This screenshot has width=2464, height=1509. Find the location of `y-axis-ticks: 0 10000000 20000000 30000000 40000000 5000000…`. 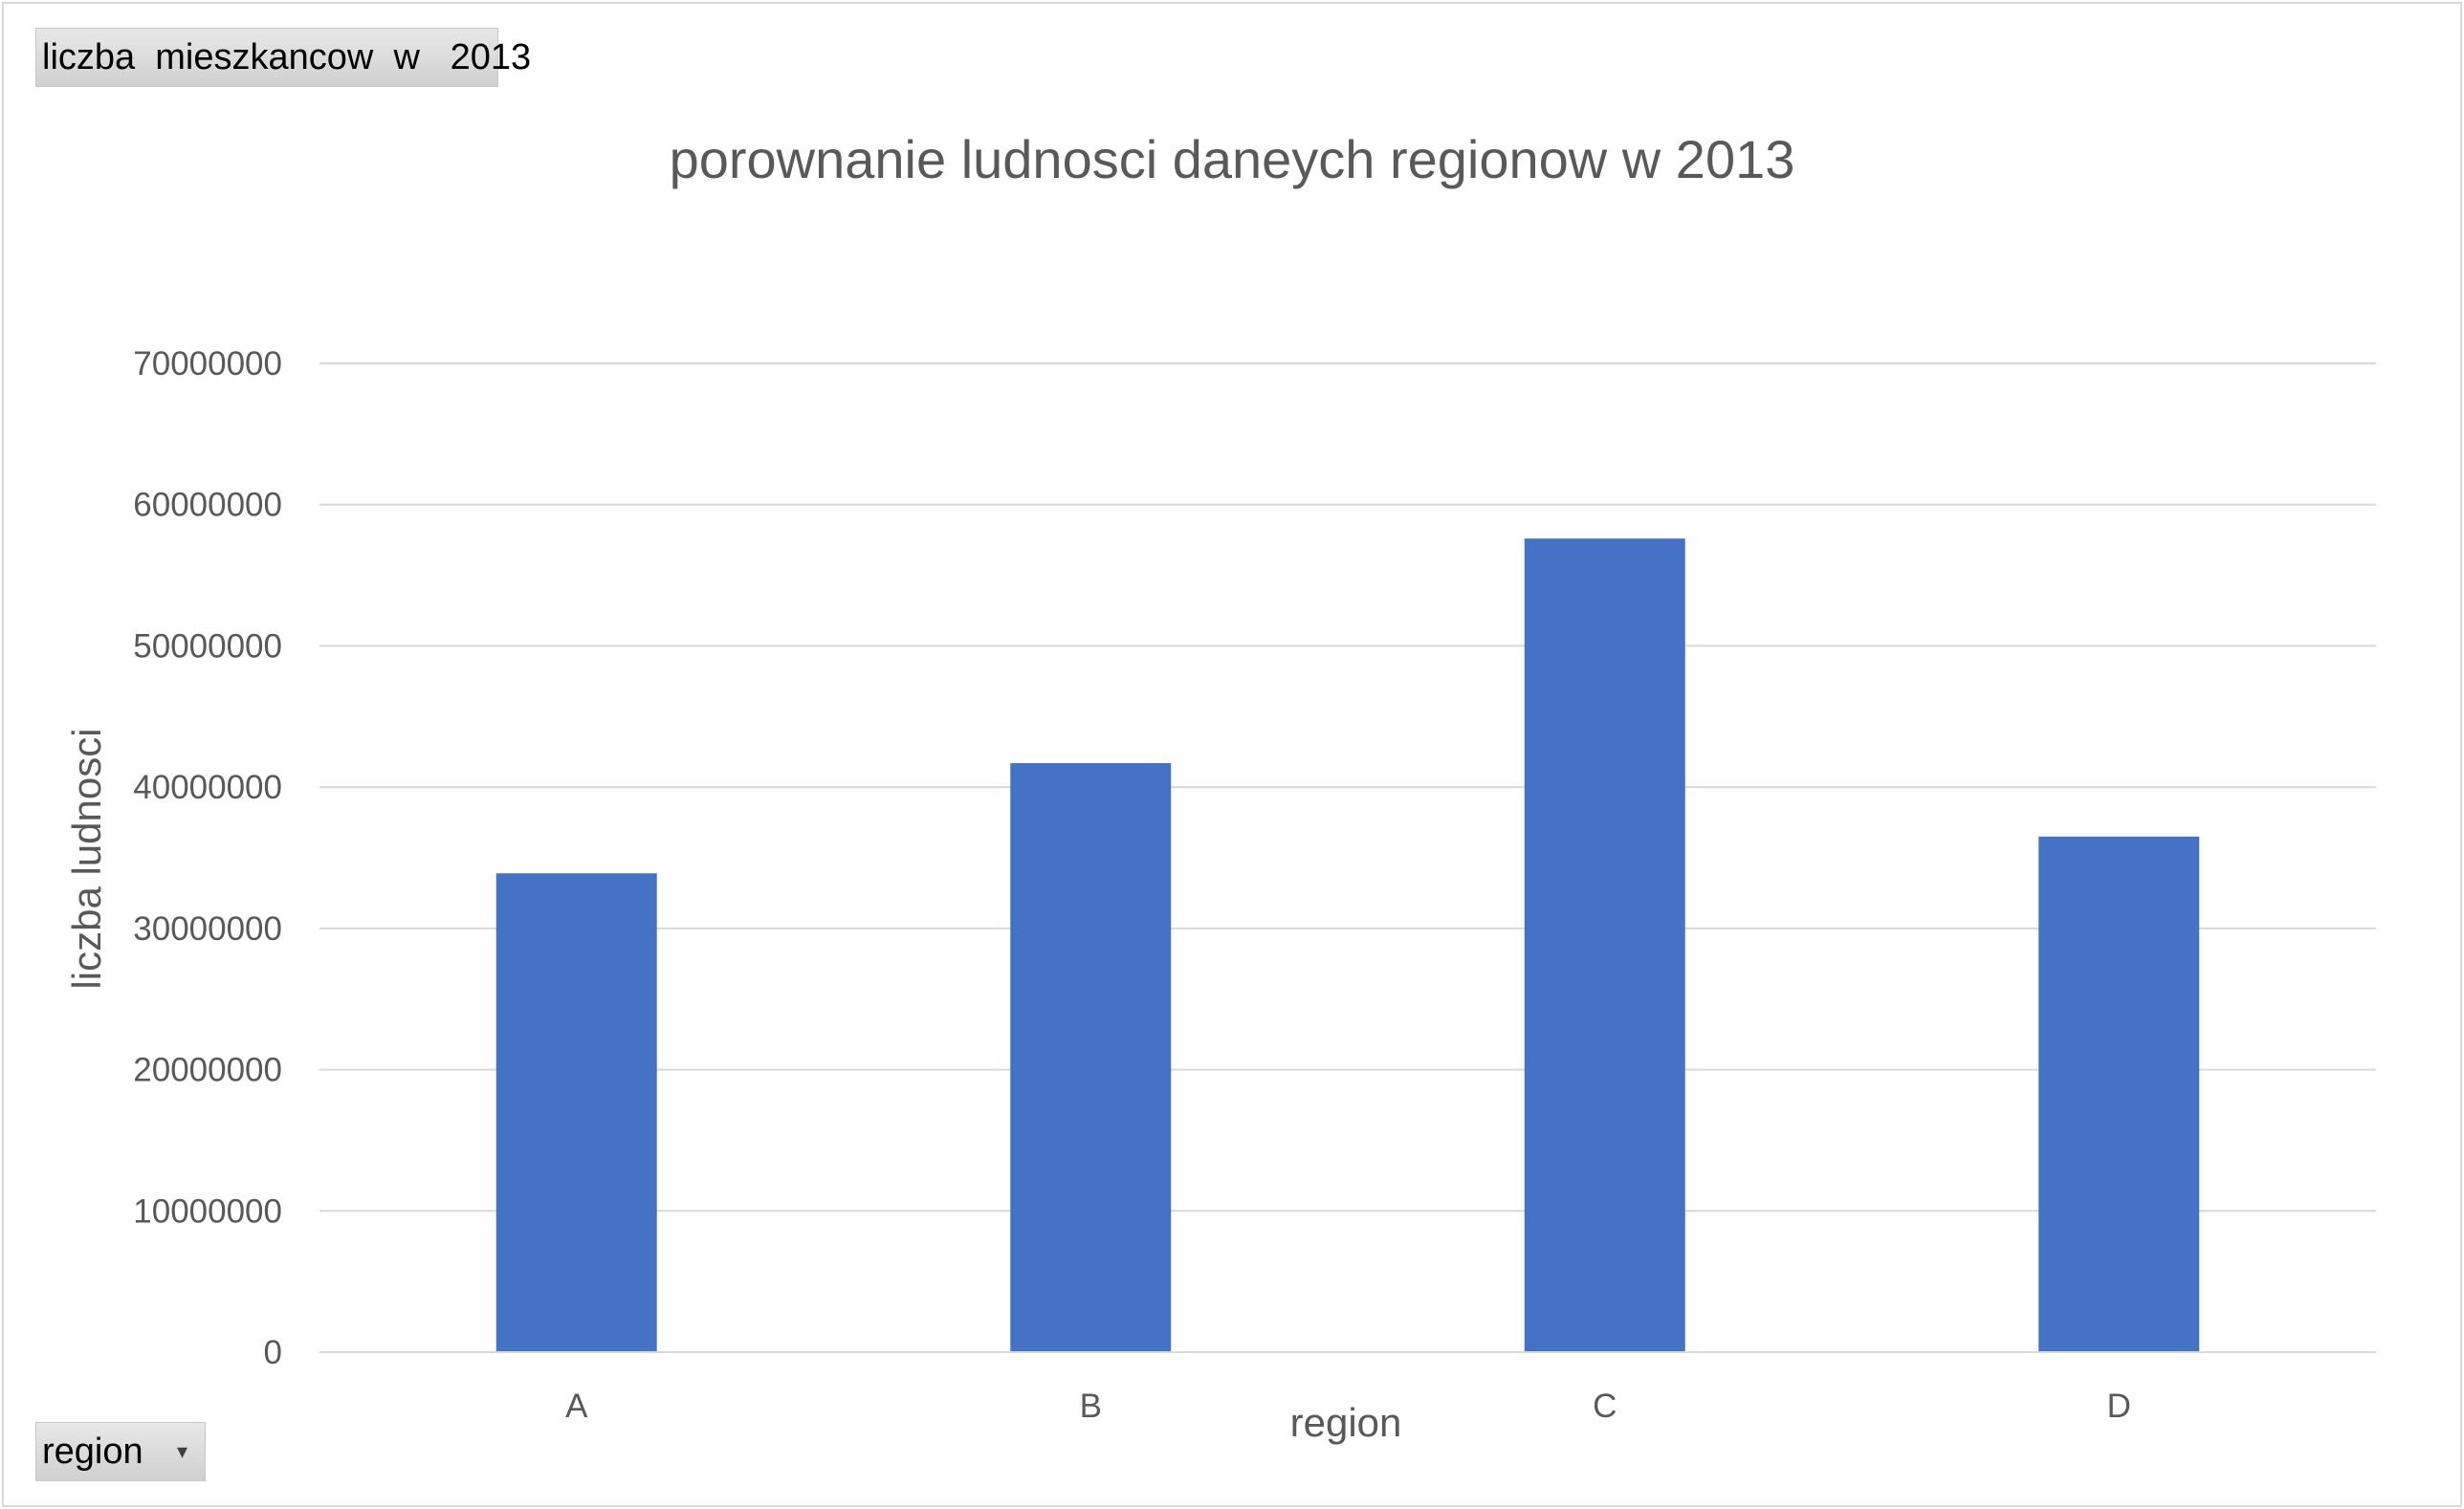

y-axis-ticks: 0 10000000 20000000 30000000 40000000 5000000… is located at coordinates (207, 858).